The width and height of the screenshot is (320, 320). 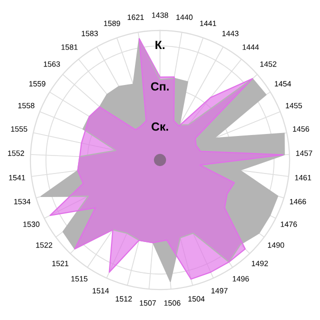 What do you see at coordinates (160, 86) in the screenshot?
I see `y-tick-label: Сп.` at bounding box center [160, 86].